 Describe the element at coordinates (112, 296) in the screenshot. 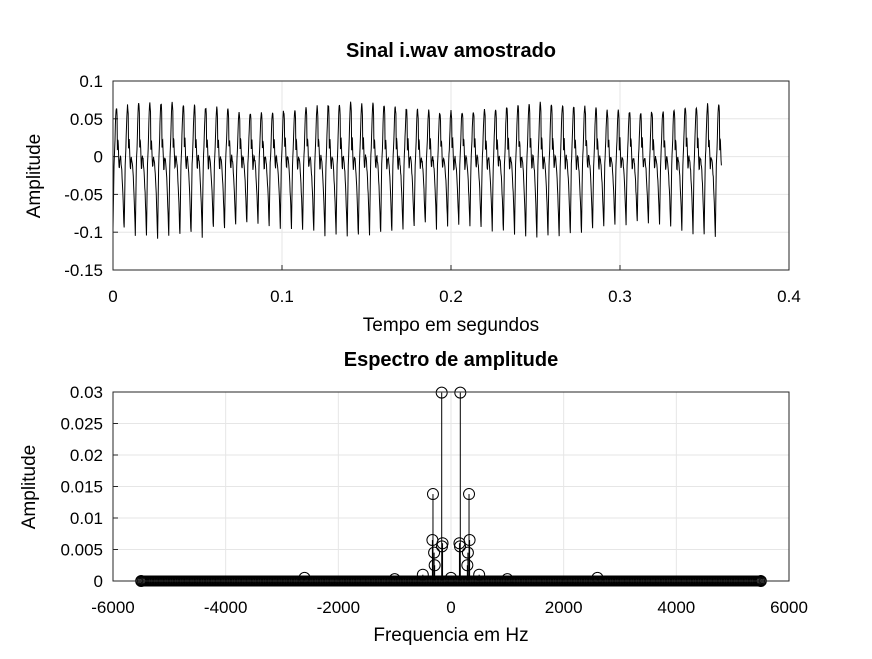

I see `signal-plot-xtick-label: 0` at that location.